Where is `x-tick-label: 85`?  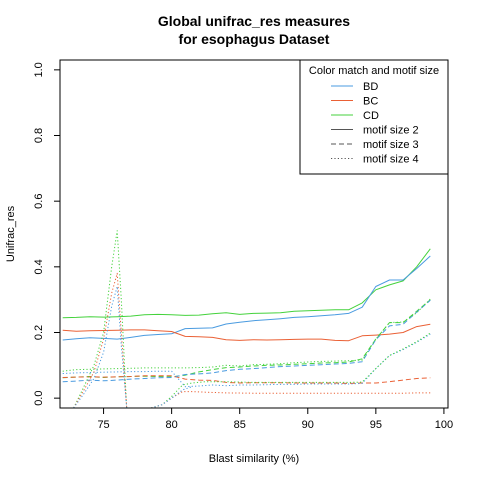 x-tick-label: 85 is located at coordinates (240, 425).